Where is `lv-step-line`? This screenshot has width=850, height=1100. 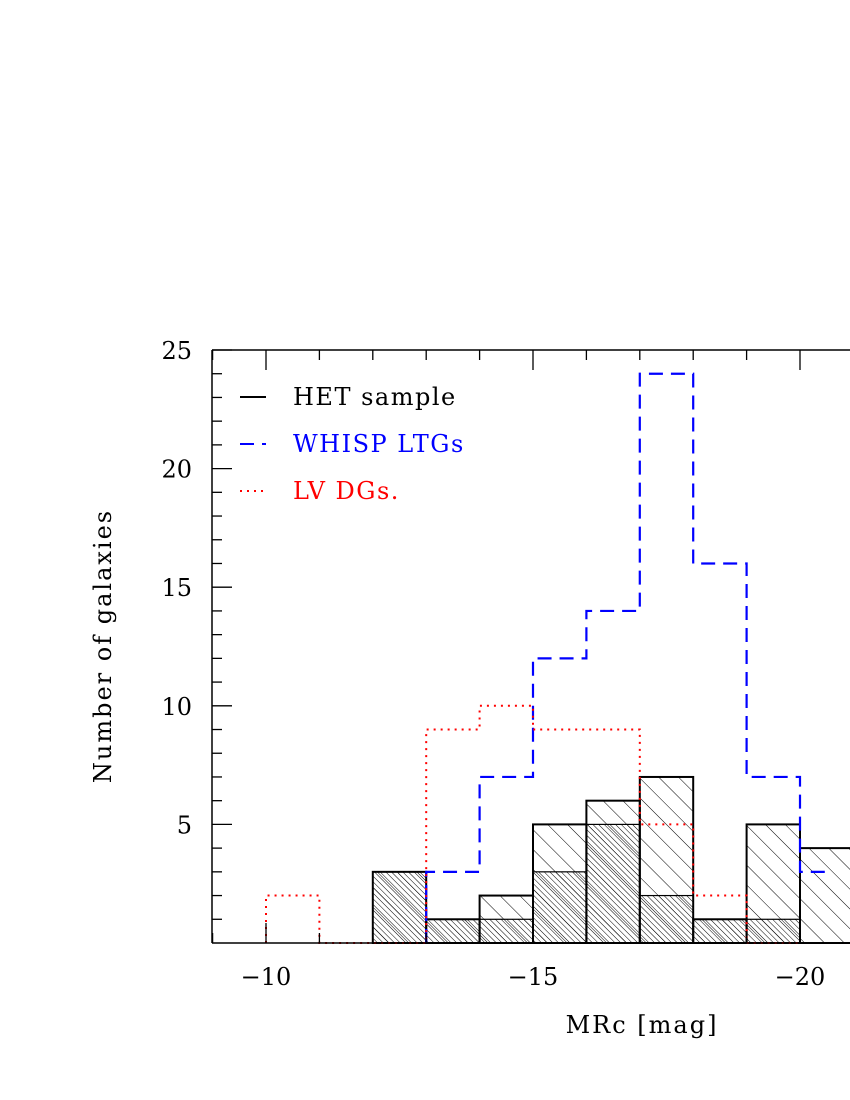 lv-step-line is located at coordinates (532, 824).